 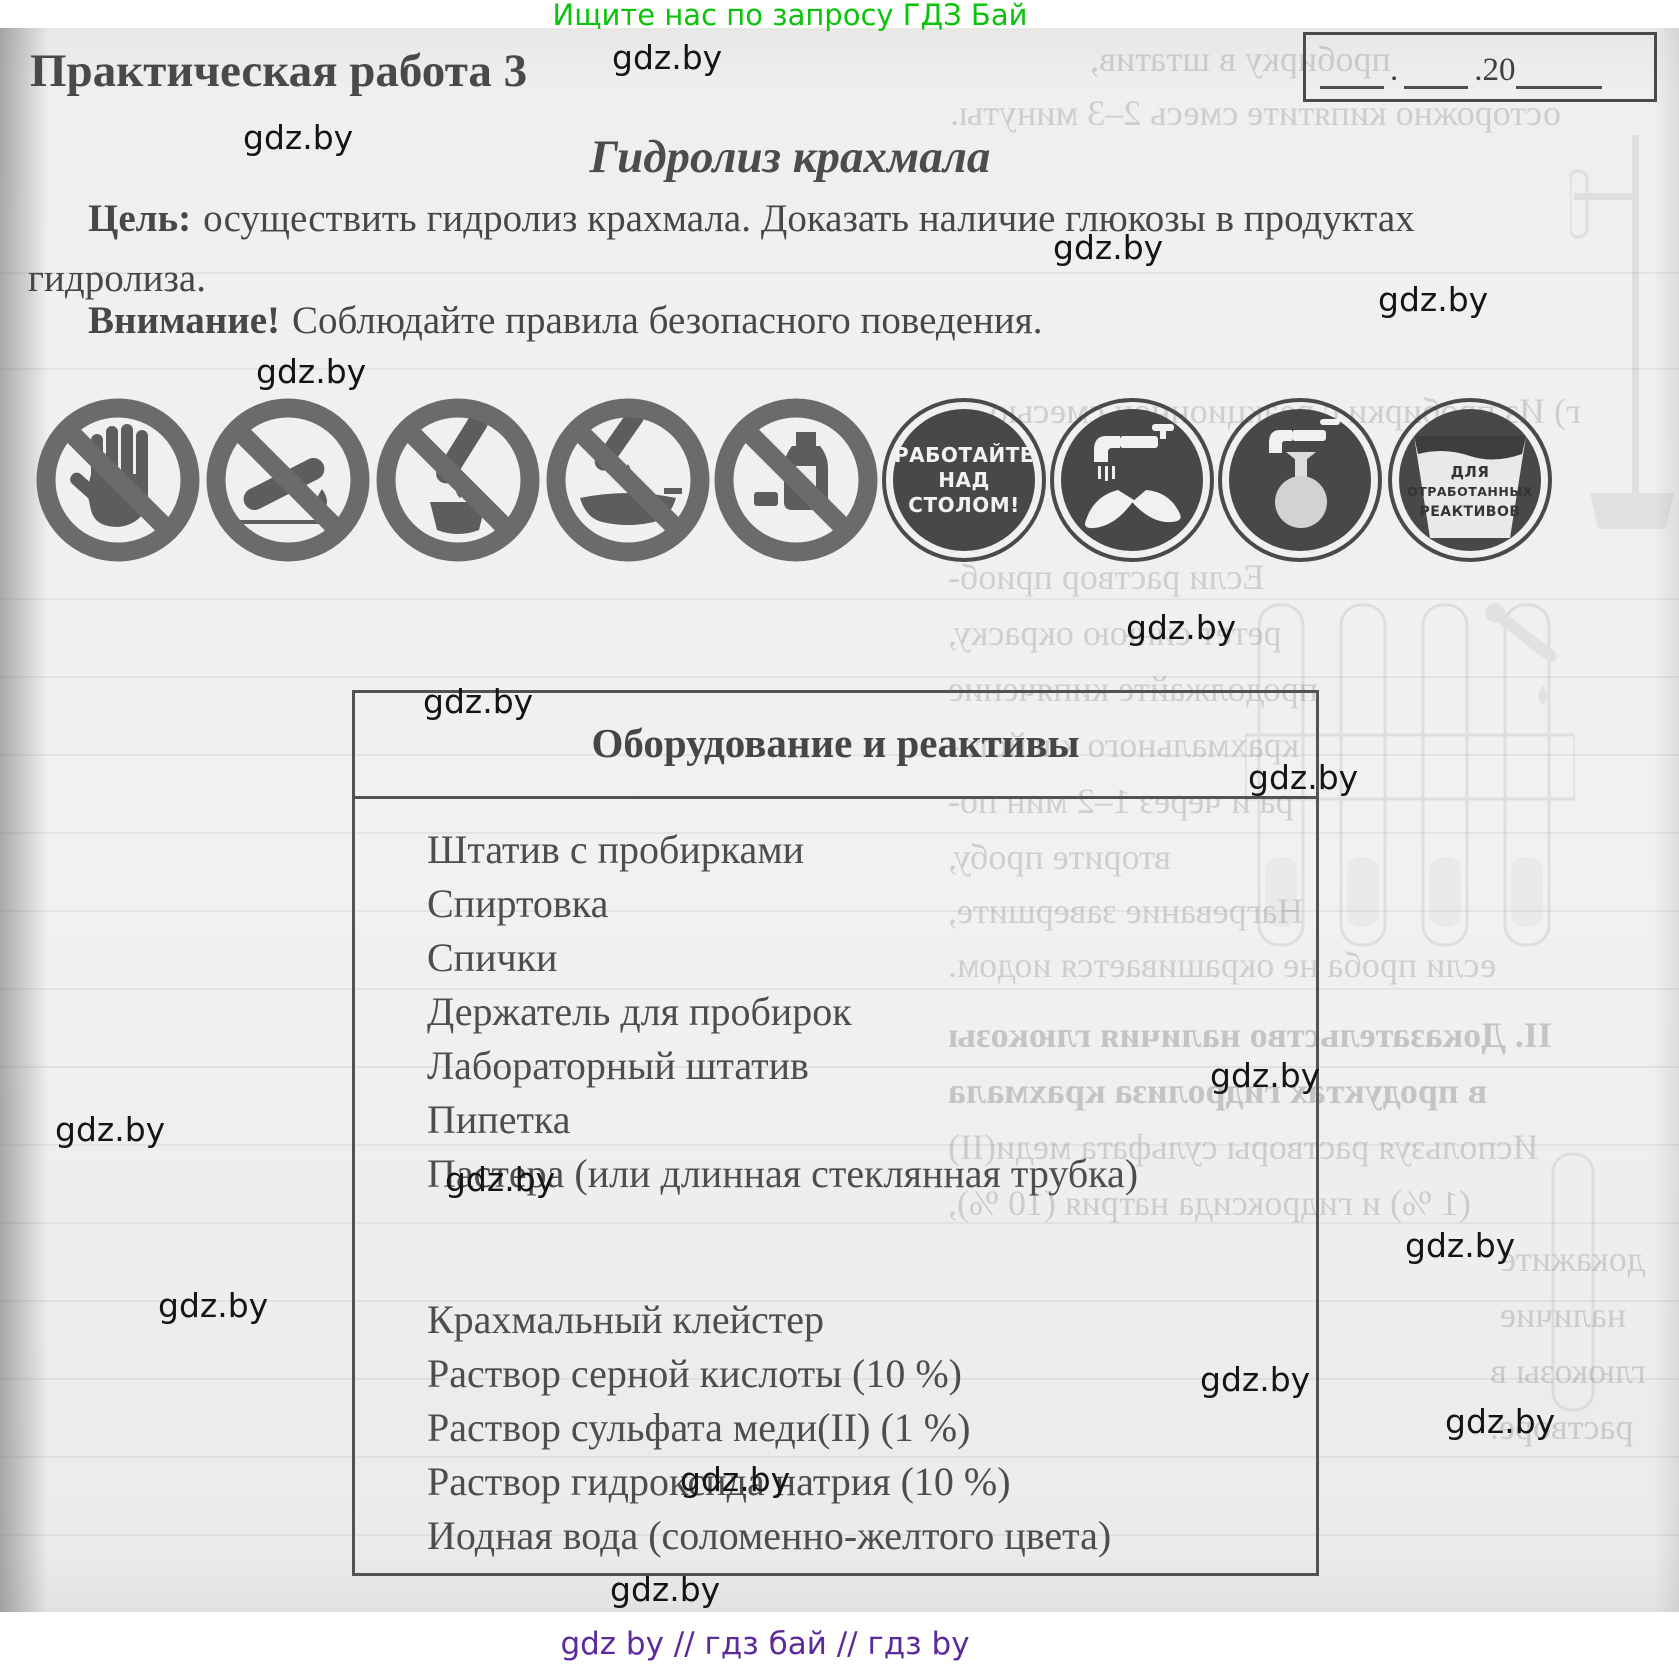 I want to click on warning-label: Внимание!, so click(x=184, y=320).